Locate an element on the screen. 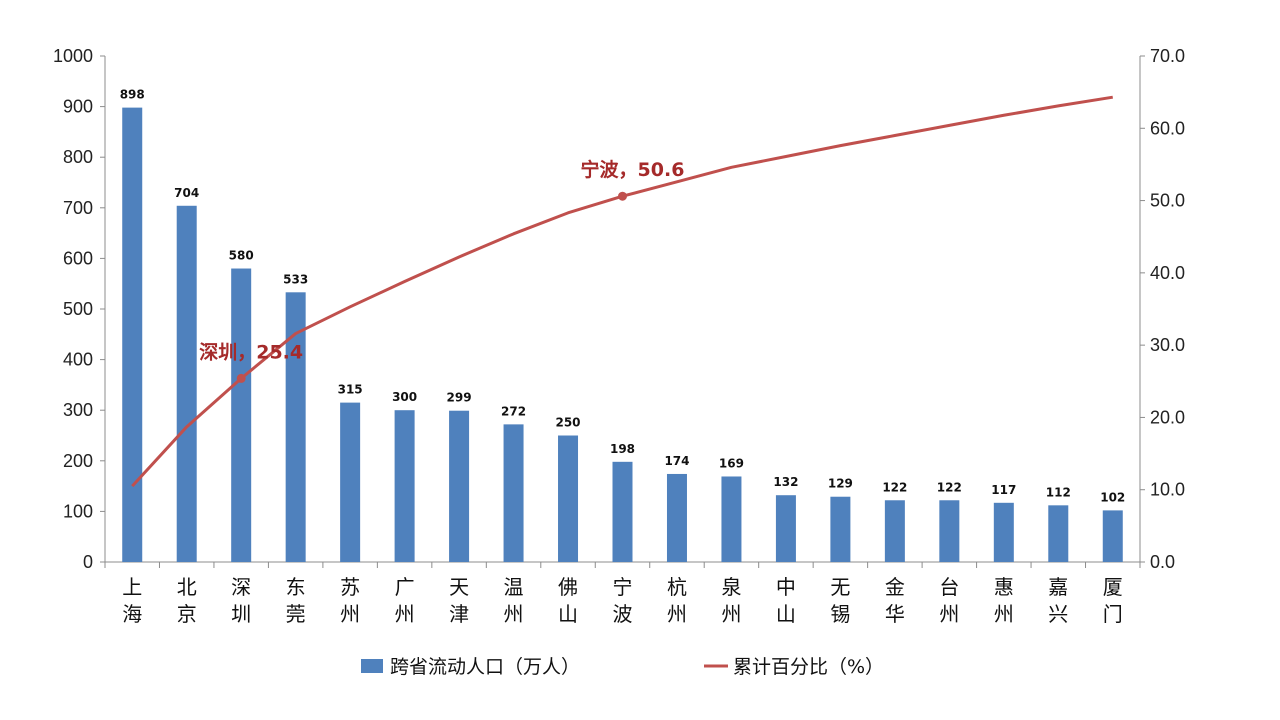  left-tick-label: 700 is located at coordinates (78, 208).